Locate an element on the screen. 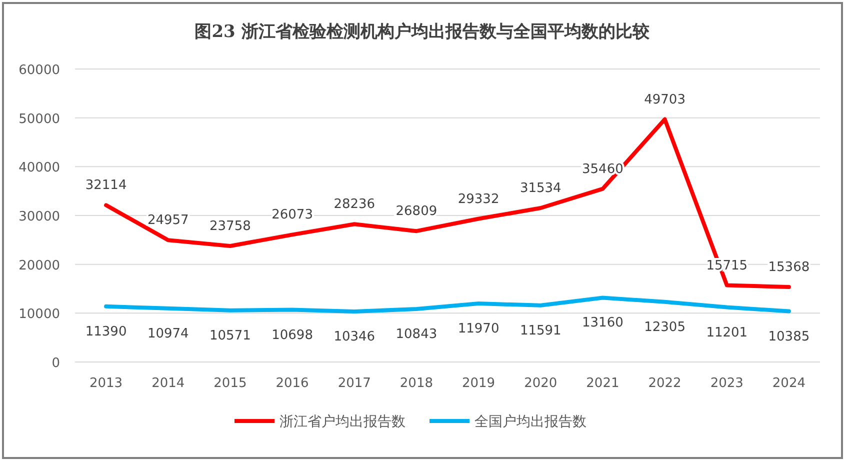 This screenshot has height=461, width=845. data-label: 23758 is located at coordinates (230, 226).